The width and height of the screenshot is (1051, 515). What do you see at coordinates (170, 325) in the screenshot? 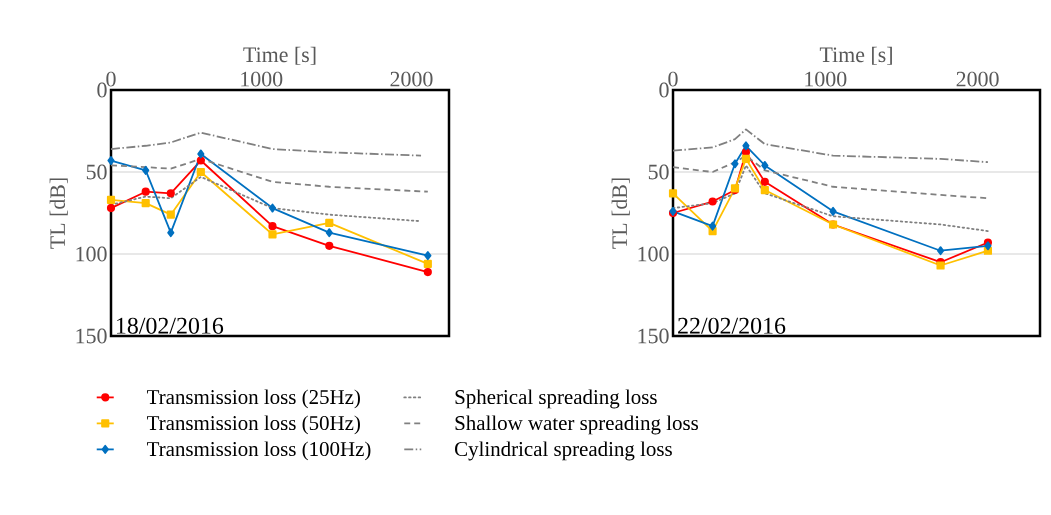
I see `annotation: 18/02/2016` at bounding box center [170, 325].